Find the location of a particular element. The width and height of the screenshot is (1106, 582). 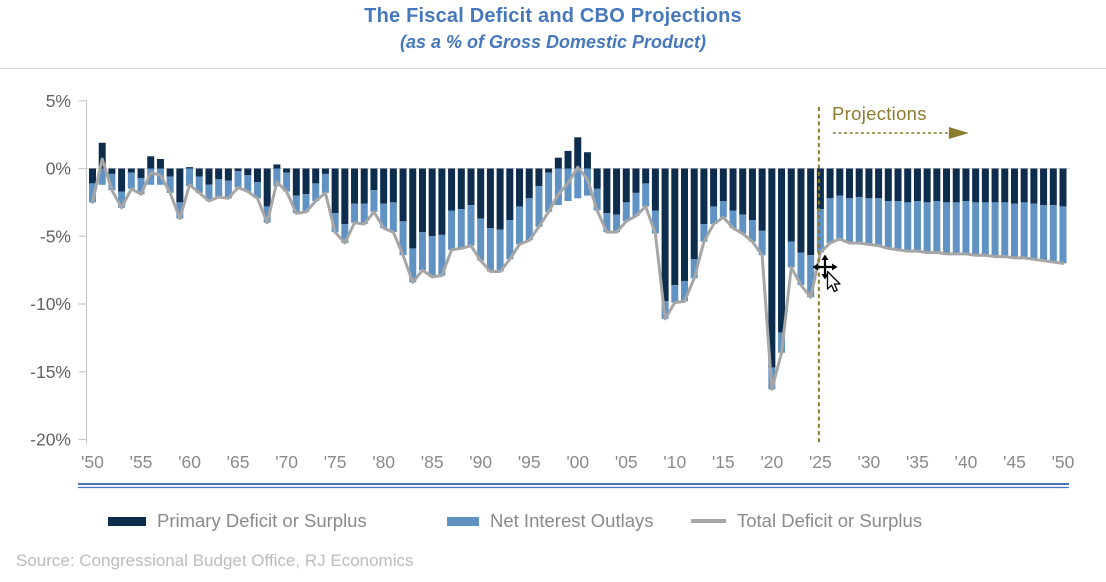

mouse-cursor-layer is located at coordinates (826, 273).